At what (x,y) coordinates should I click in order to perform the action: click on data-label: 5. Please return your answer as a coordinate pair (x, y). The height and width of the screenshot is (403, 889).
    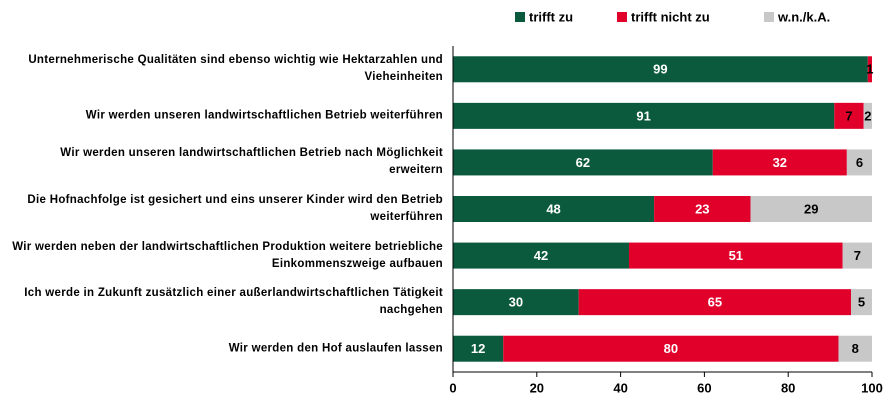
    Looking at the image, I should click on (861, 302).